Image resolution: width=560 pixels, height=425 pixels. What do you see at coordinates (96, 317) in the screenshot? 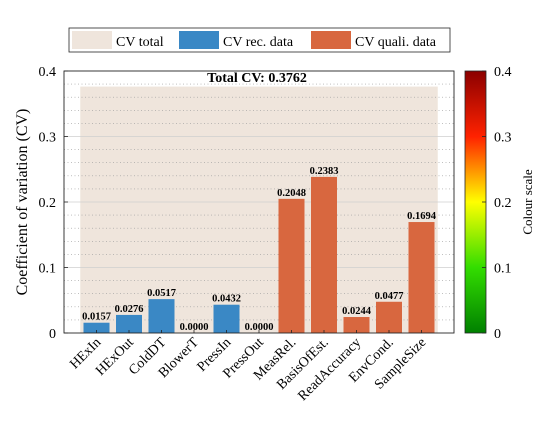
I see `bar-value-label: 0.0157` at bounding box center [96, 317].